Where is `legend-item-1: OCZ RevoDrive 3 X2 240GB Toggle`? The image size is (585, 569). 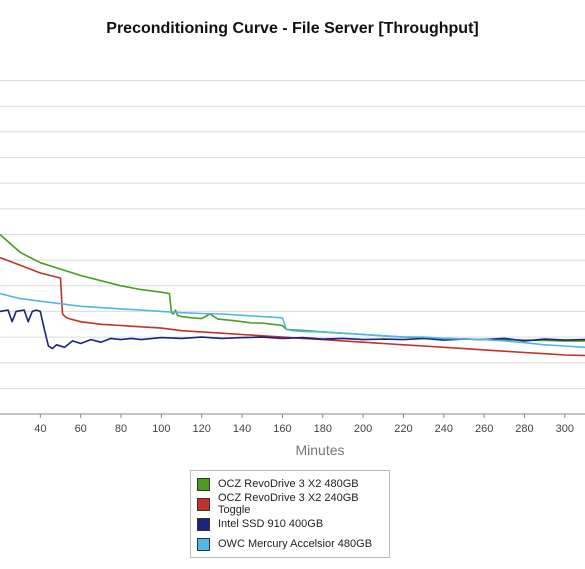
legend-item-1: OCZ RevoDrive 3 X2 240GB Toggle is located at coordinates (290, 504).